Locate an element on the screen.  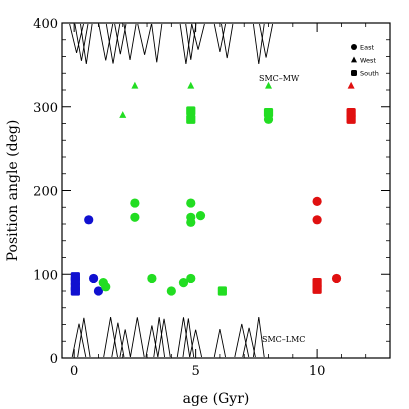
y-tick-label: 100 is located at coordinates (45, 275).